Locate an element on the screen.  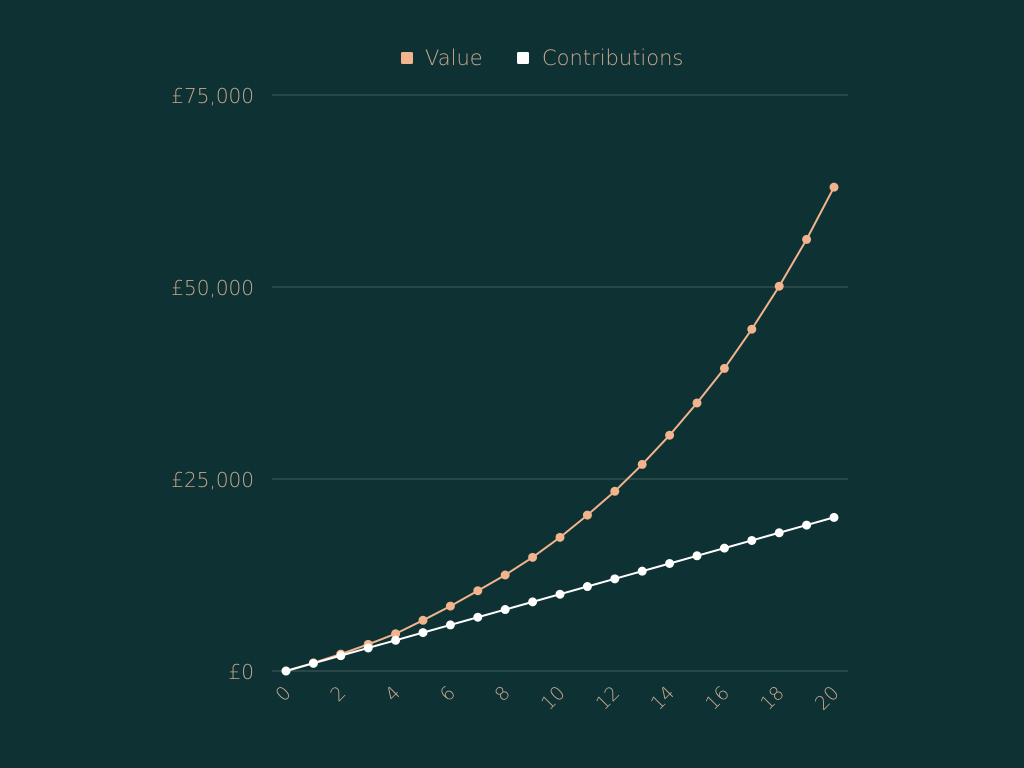
y-tick-label: £75,000 is located at coordinates (212, 96).